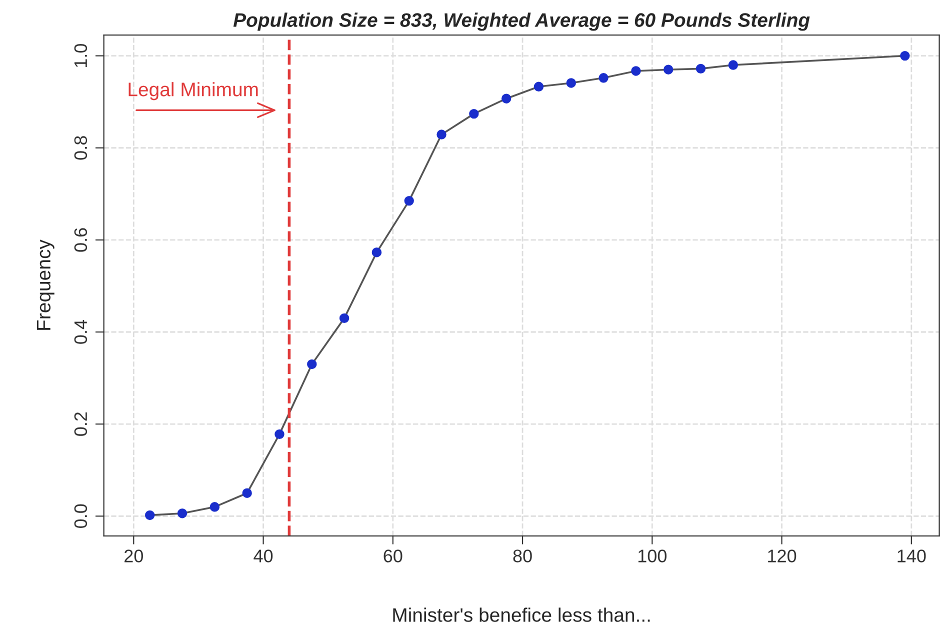 This screenshot has width=944, height=638. What do you see at coordinates (522, 556) in the screenshot?
I see `x-tick-label: 80` at bounding box center [522, 556].